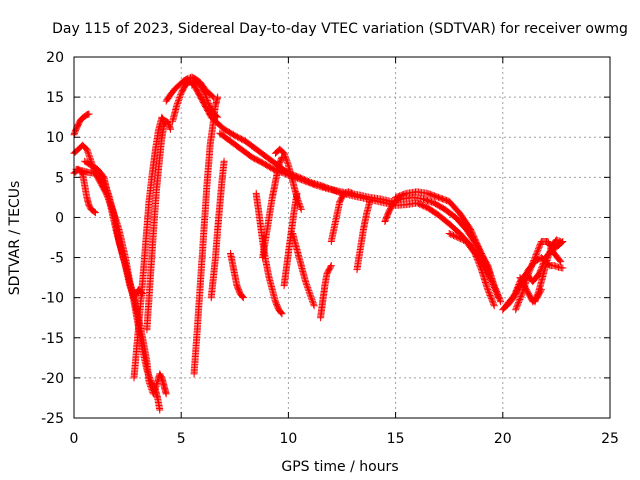 This screenshot has width=640, height=480. What do you see at coordinates (59, 218) in the screenshot?
I see `y-tick-label: 0` at bounding box center [59, 218].